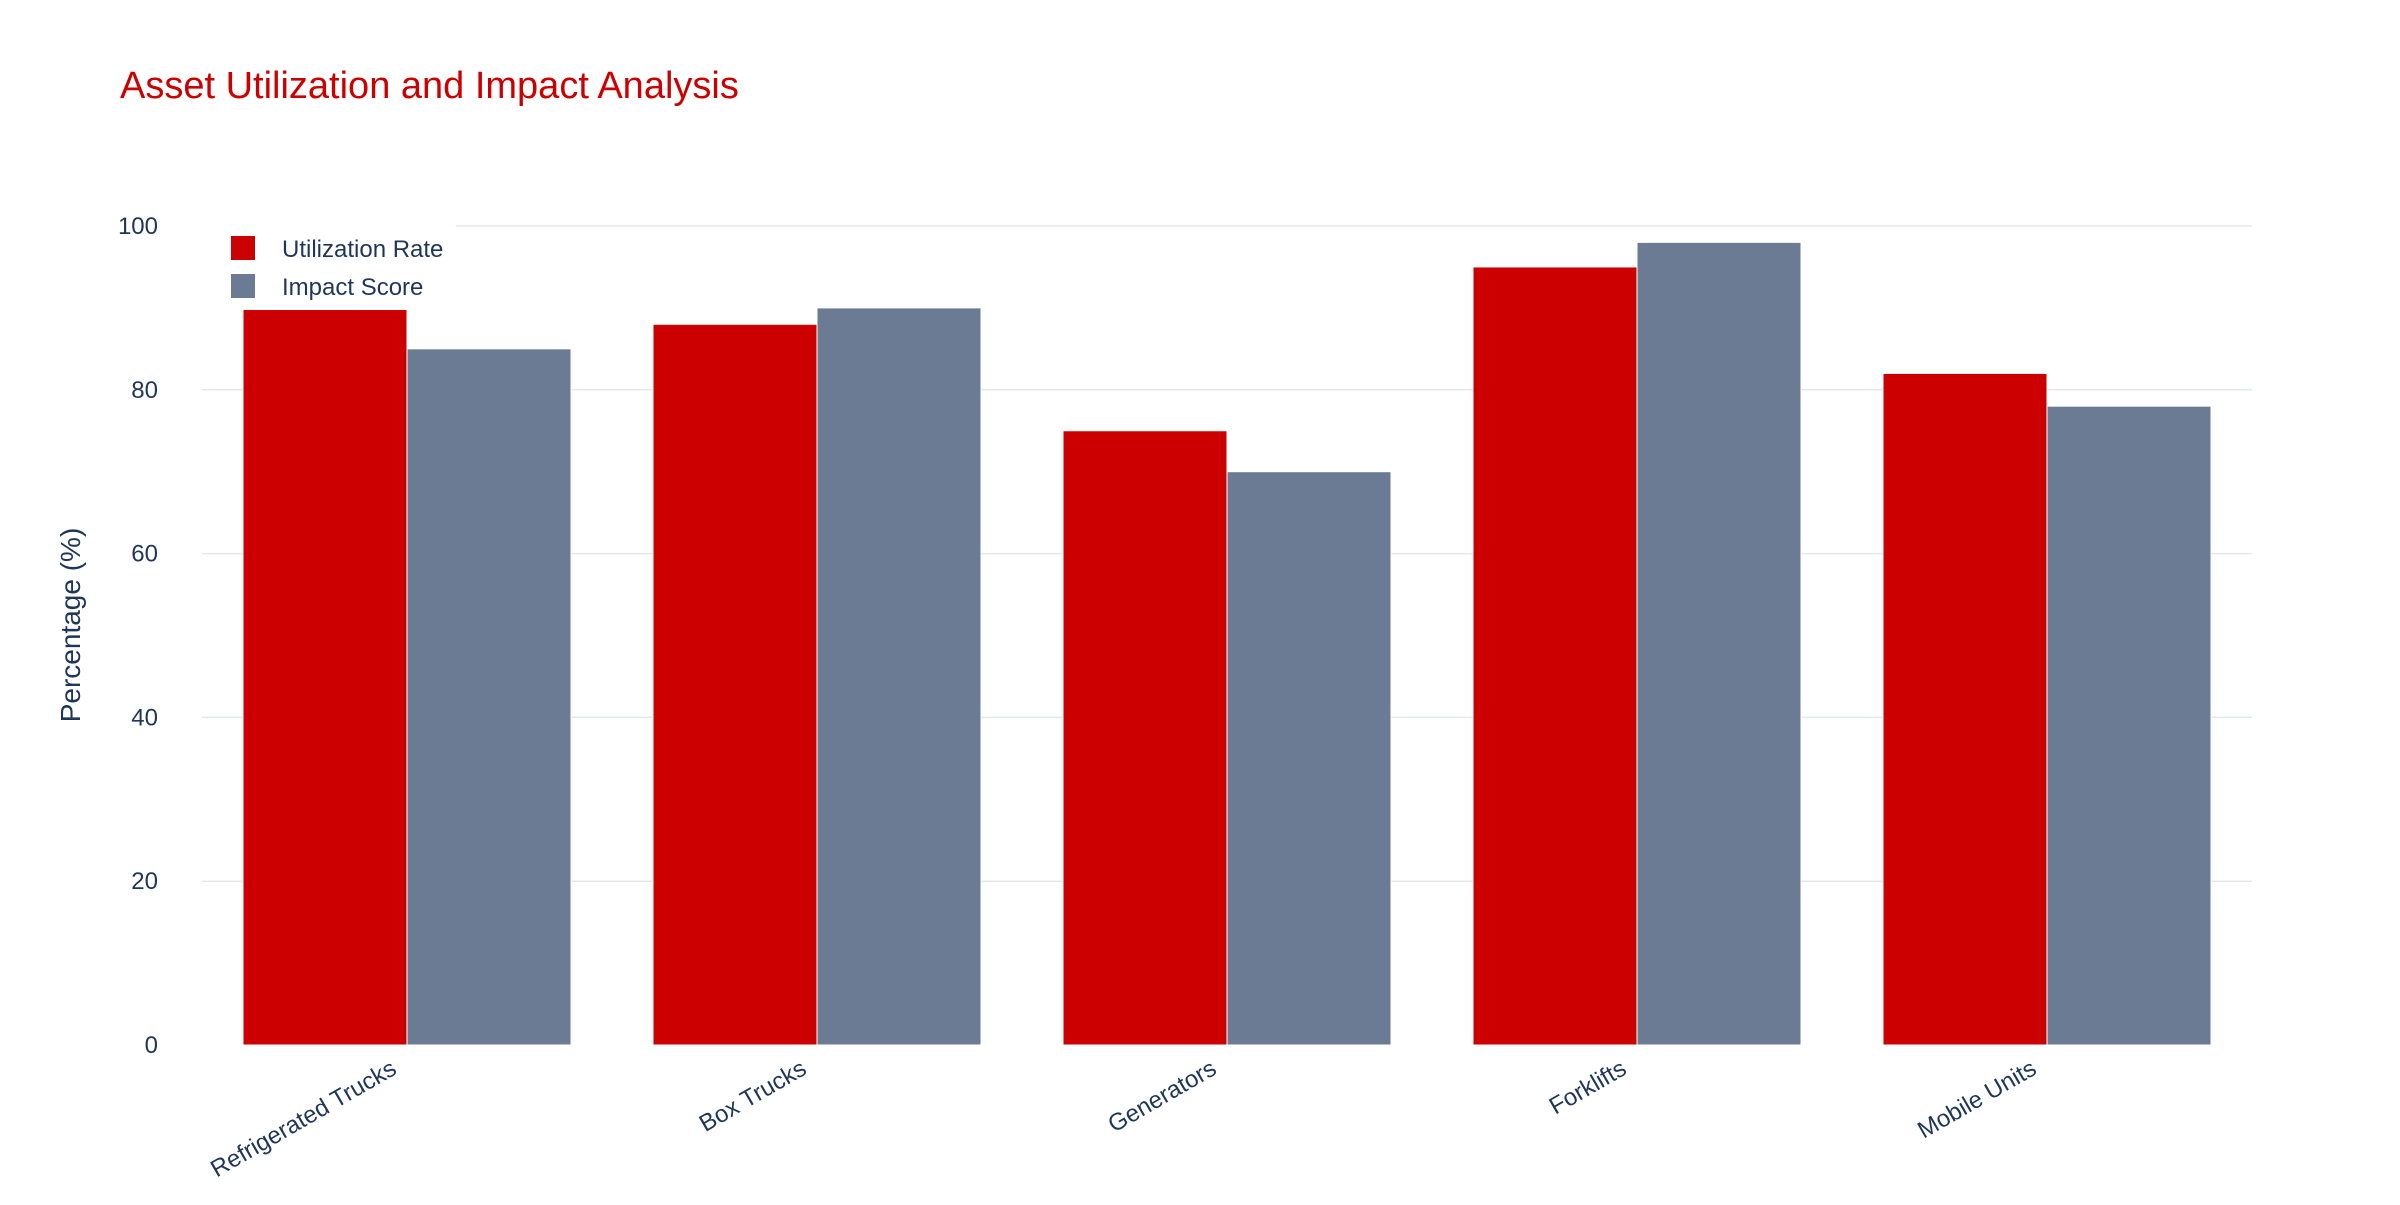 The height and width of the screenshot is (1205, 2400). Describe the element at coordinates (1309, 758) in the screenshot. I see `bar-impact-score-generators` at that location.